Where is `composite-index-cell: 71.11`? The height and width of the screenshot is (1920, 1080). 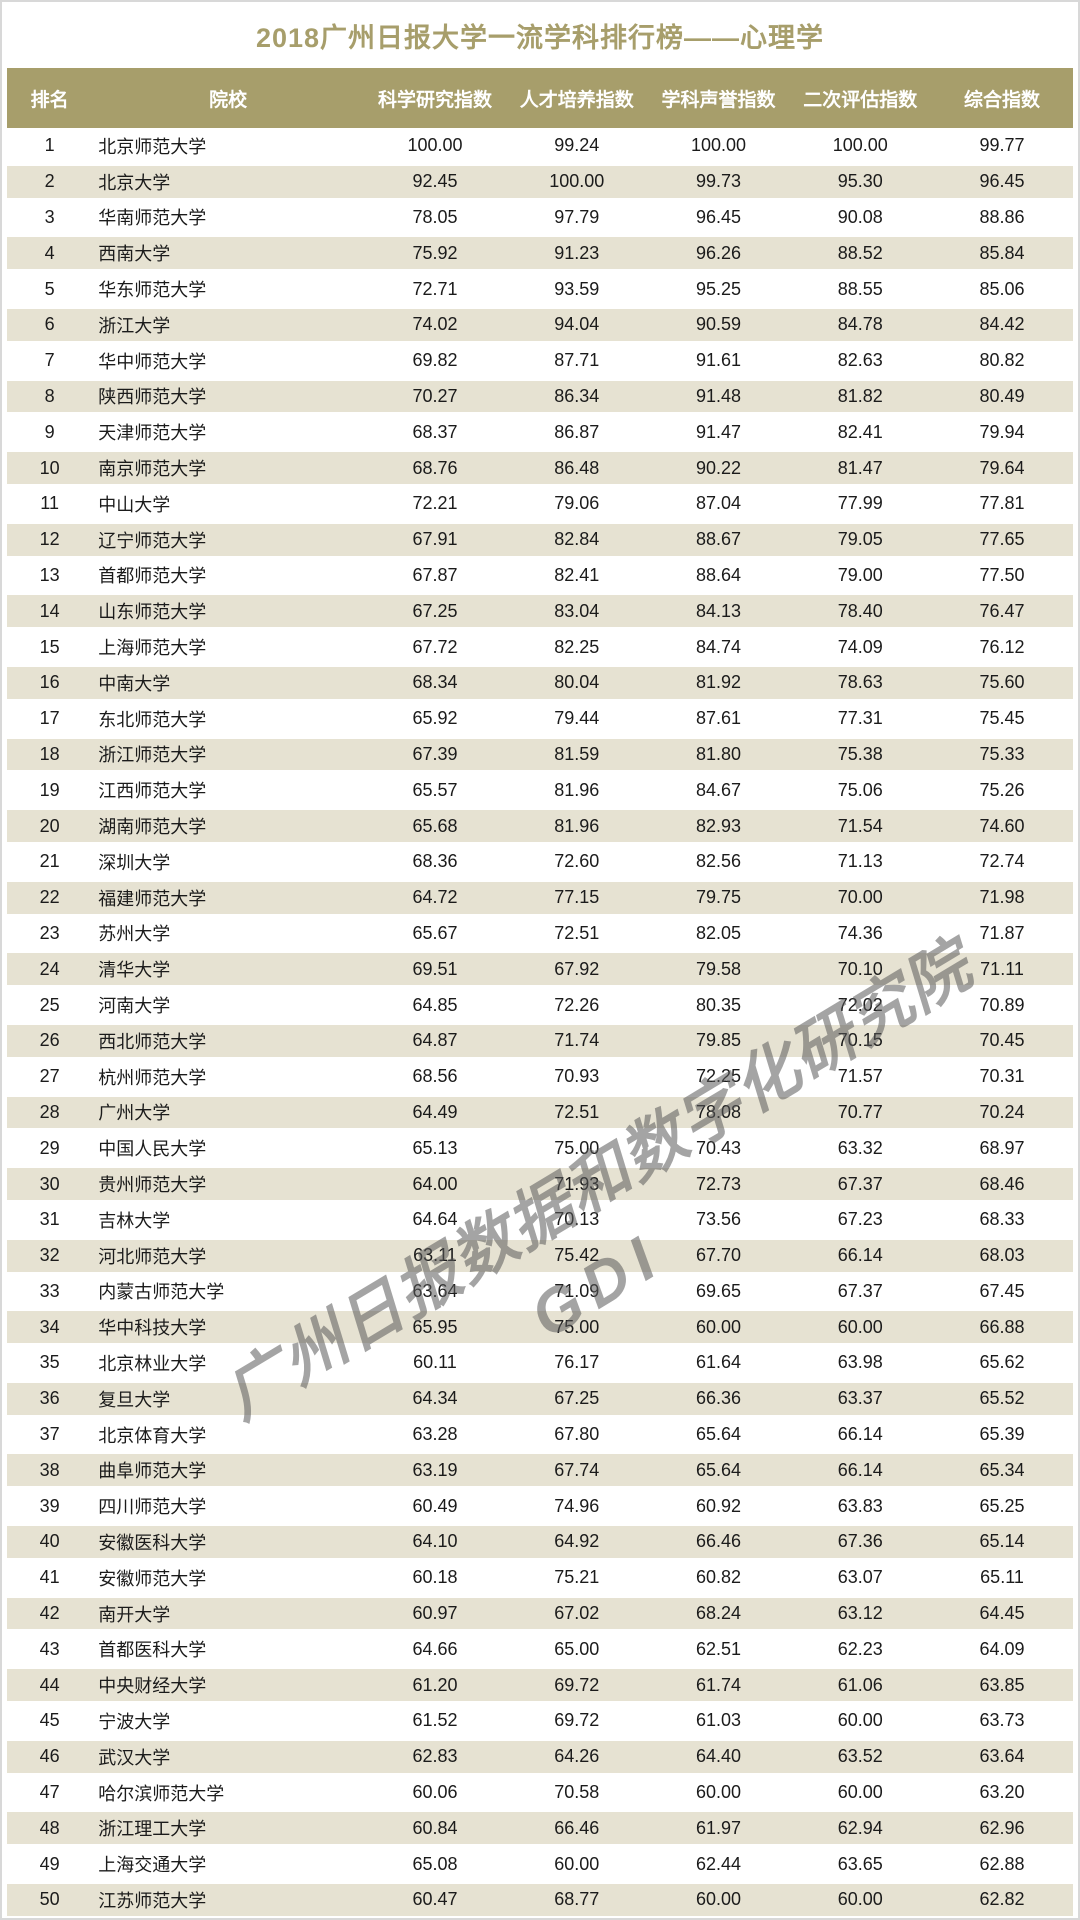
composite-index-cell: 71.11 is located at coordinates (1002, 968).